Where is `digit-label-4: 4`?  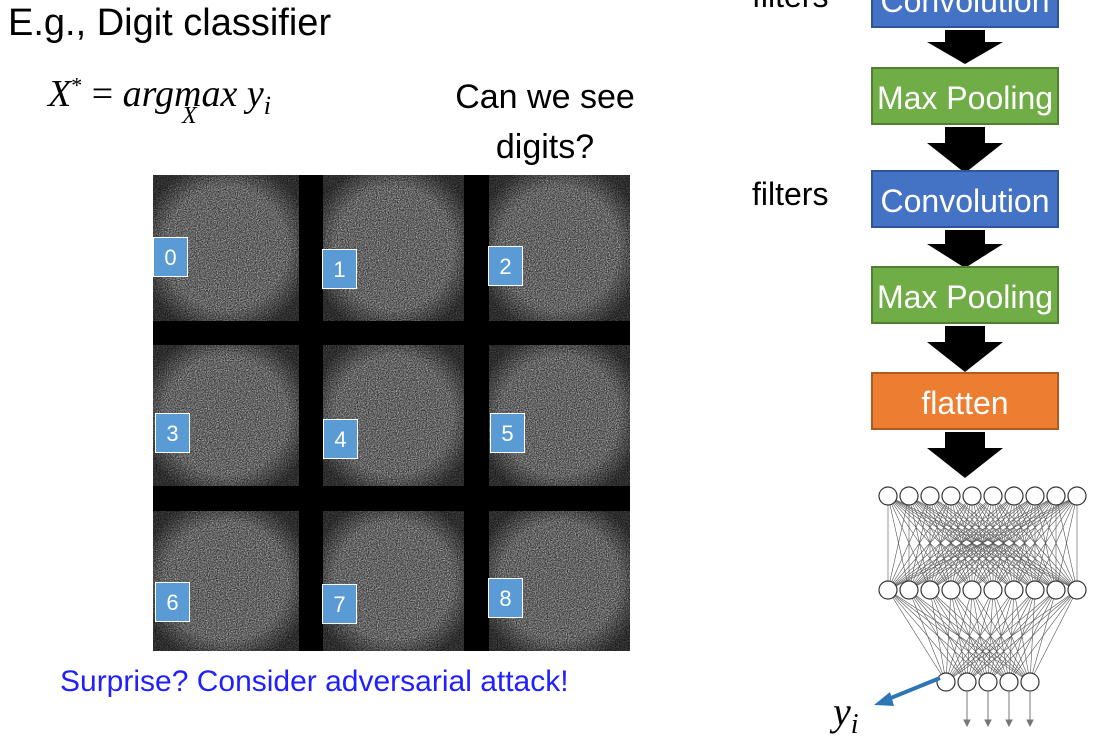
digit-label-4: 4 is located at coordinates (340, 439).